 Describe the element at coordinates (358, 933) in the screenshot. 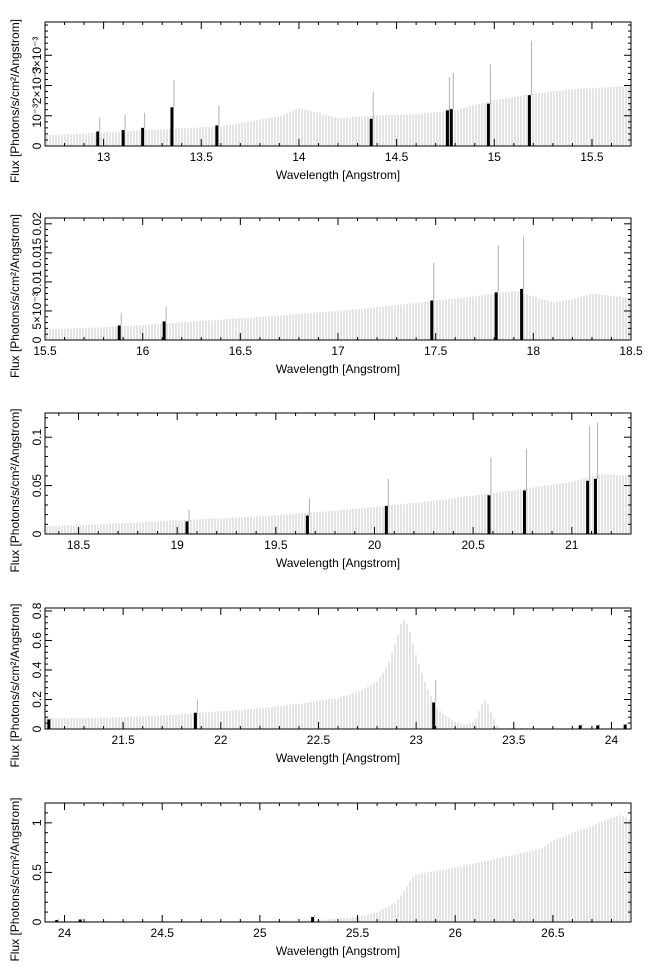

I see `x-tick-label: 25.5` at that location.